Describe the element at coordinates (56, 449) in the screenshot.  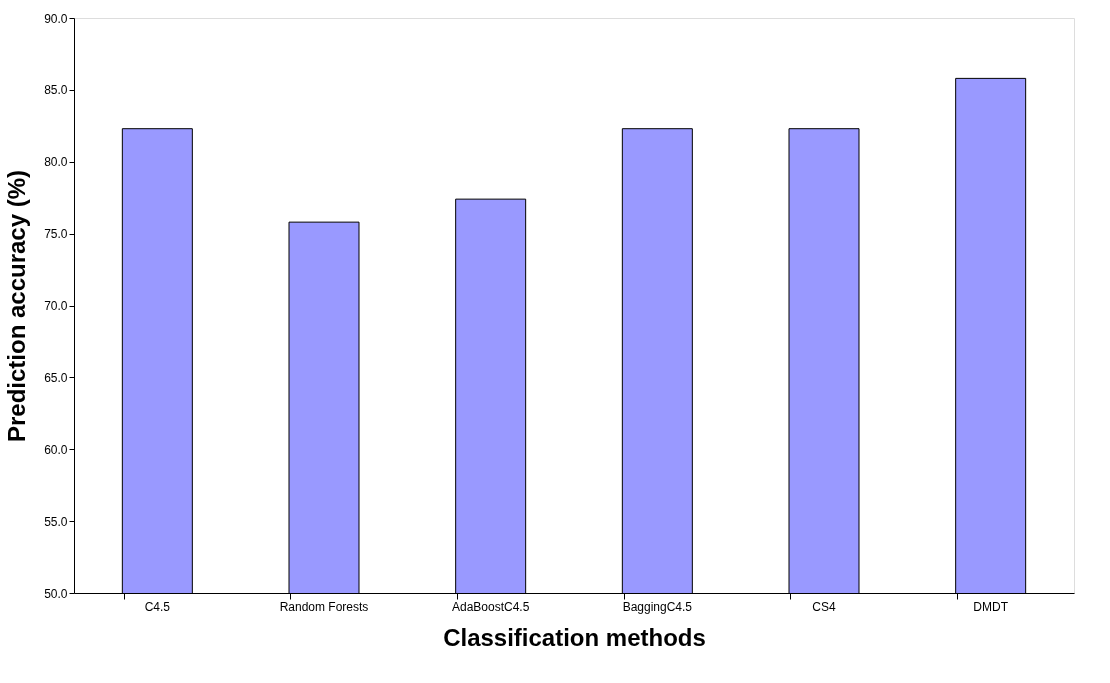
I see `y-tick-label: 60.0` at that location.